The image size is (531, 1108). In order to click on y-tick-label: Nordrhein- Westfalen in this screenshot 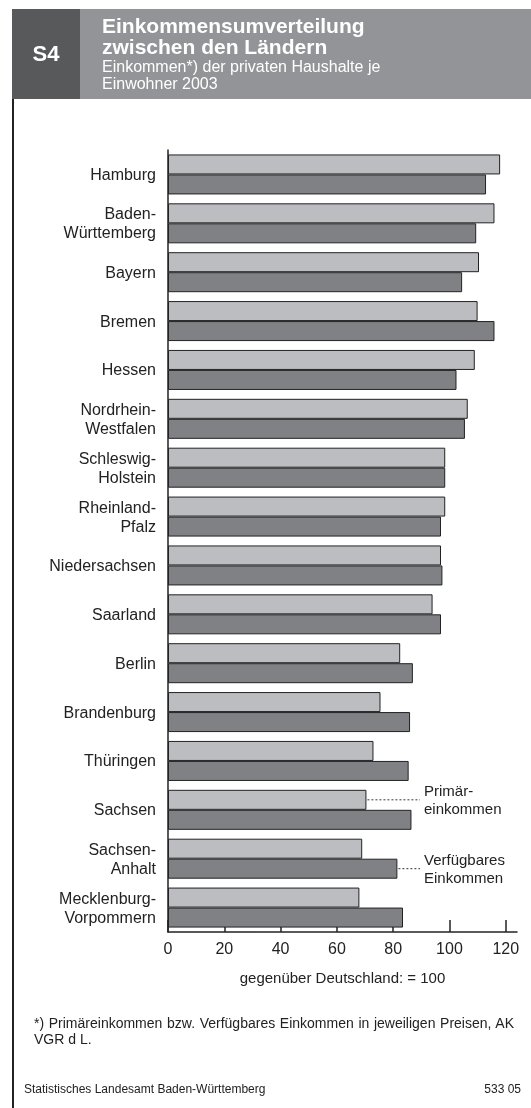, I will do `click(118, 418)`.